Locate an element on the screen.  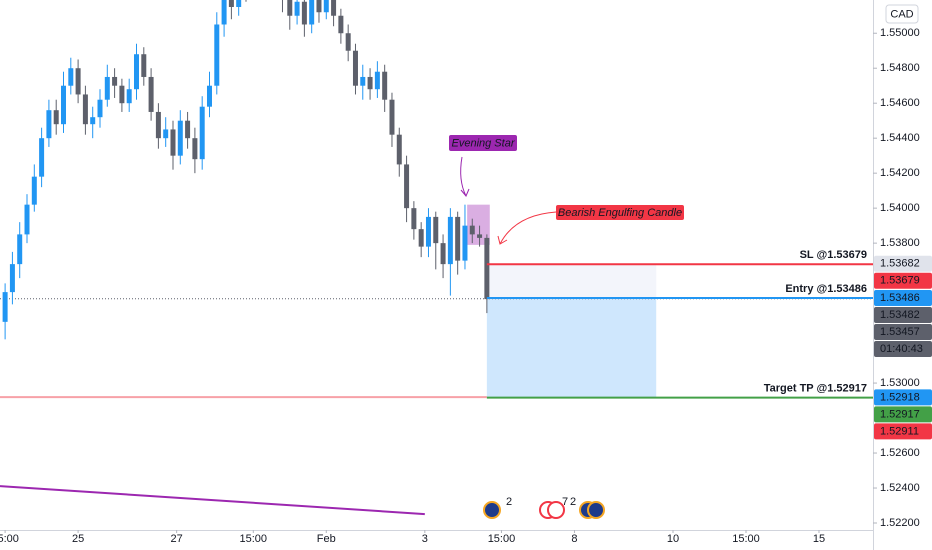
price-tag-label: 1.53482 is located at coordinates (900, 315).